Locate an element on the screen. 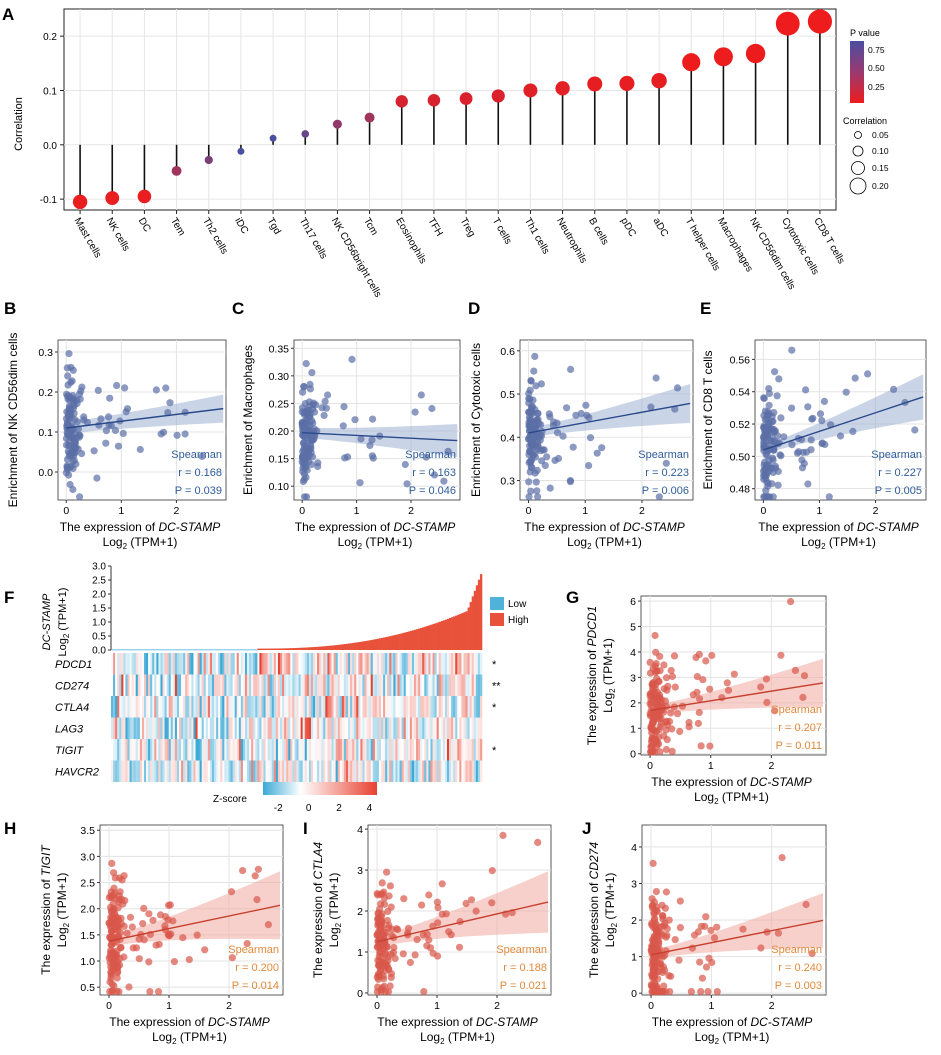 The image size is (941, 1055). log-sub: 2 is located at coordinates (716, 801).